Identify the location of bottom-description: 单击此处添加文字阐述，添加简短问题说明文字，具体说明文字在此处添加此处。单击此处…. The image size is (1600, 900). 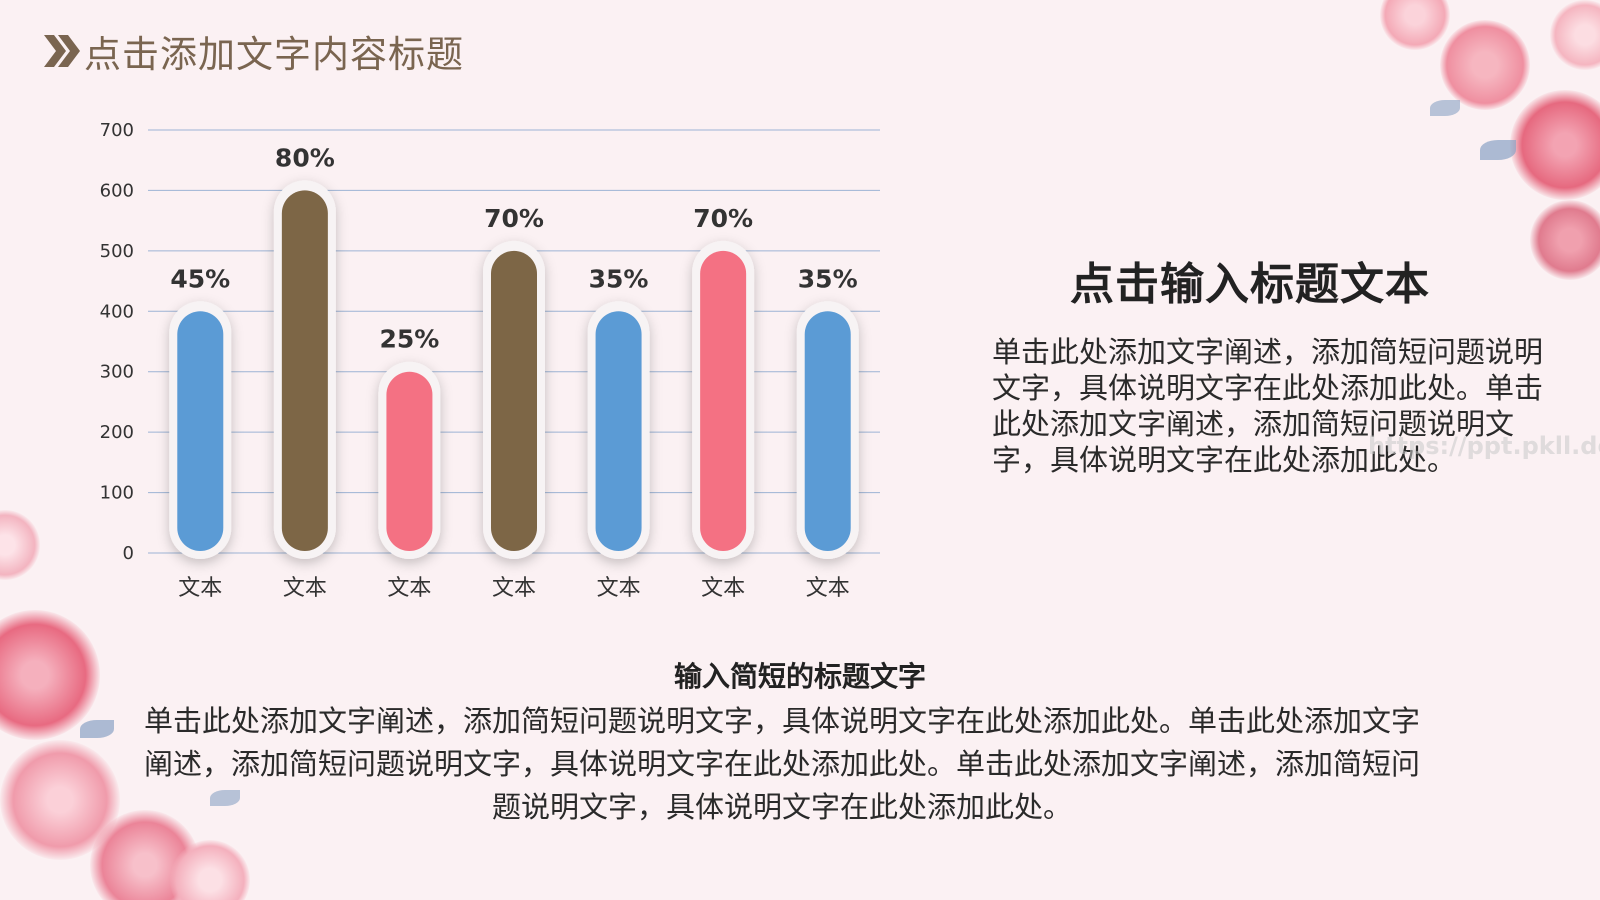
(781, 764).